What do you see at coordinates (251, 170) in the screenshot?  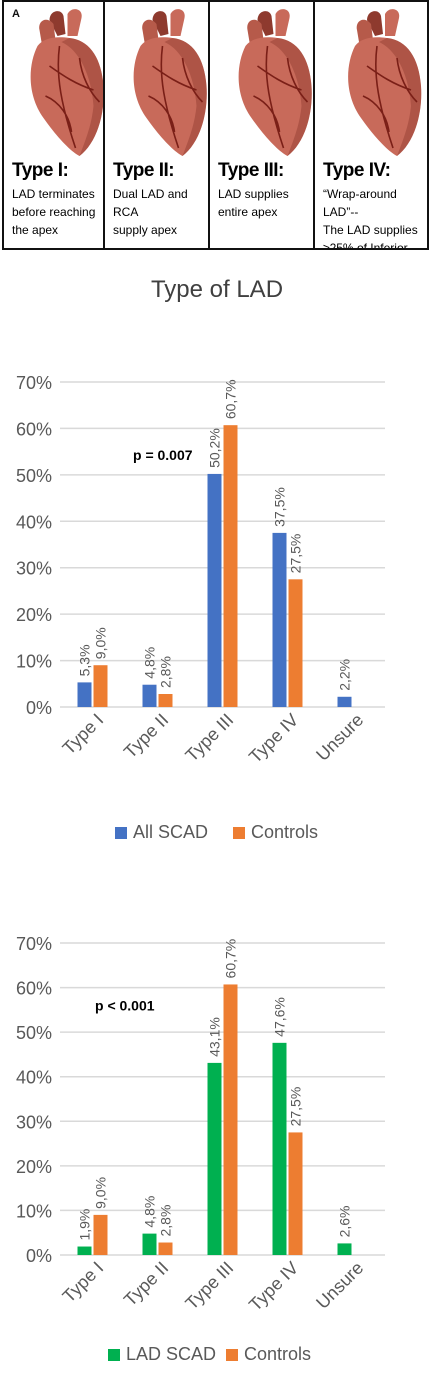 I see `panel-title: Type III:` at bounding box center [251, 170].